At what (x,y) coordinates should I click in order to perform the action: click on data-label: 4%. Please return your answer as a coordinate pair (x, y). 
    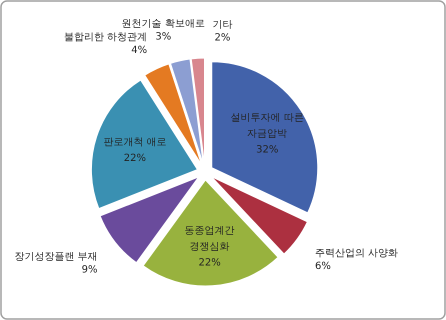
    Looking at the image, I should click on (139, 50).